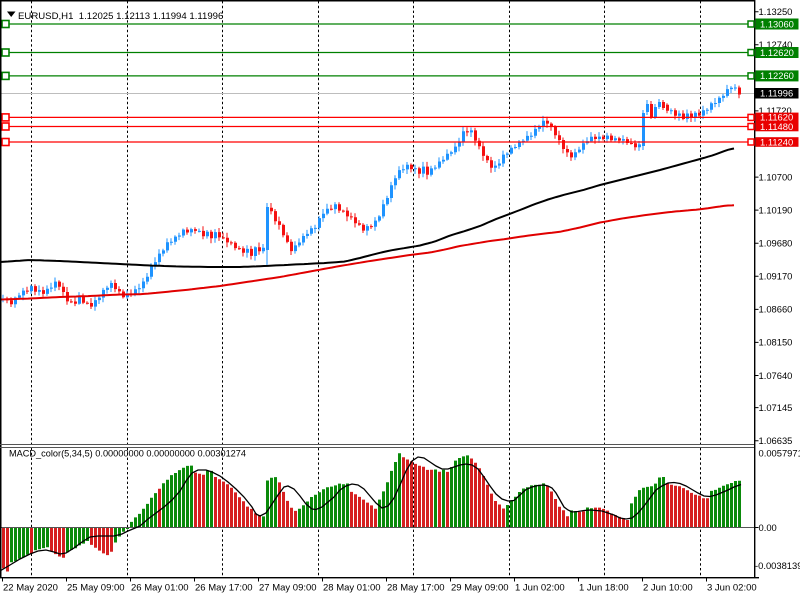  I want to click on svg-text: 1.10700, so click(776, 176).